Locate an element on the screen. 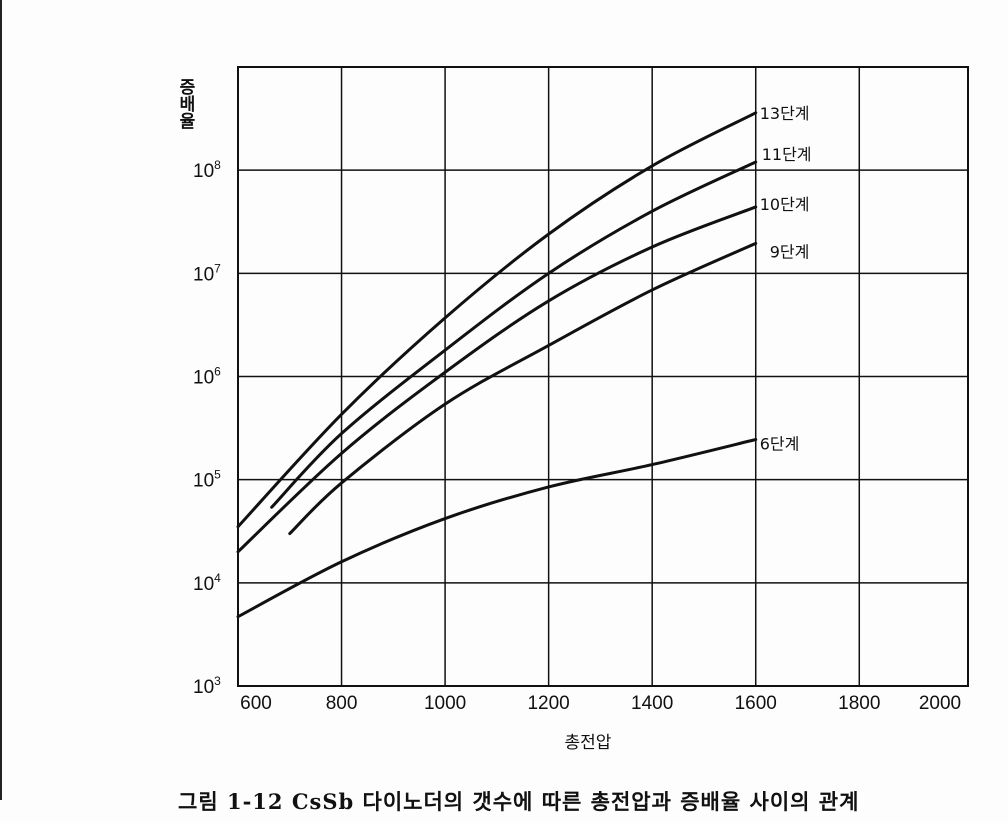 This screenshot has width=1008, height=823. x-tick-label: 600 is located at coordinates (256, 703).